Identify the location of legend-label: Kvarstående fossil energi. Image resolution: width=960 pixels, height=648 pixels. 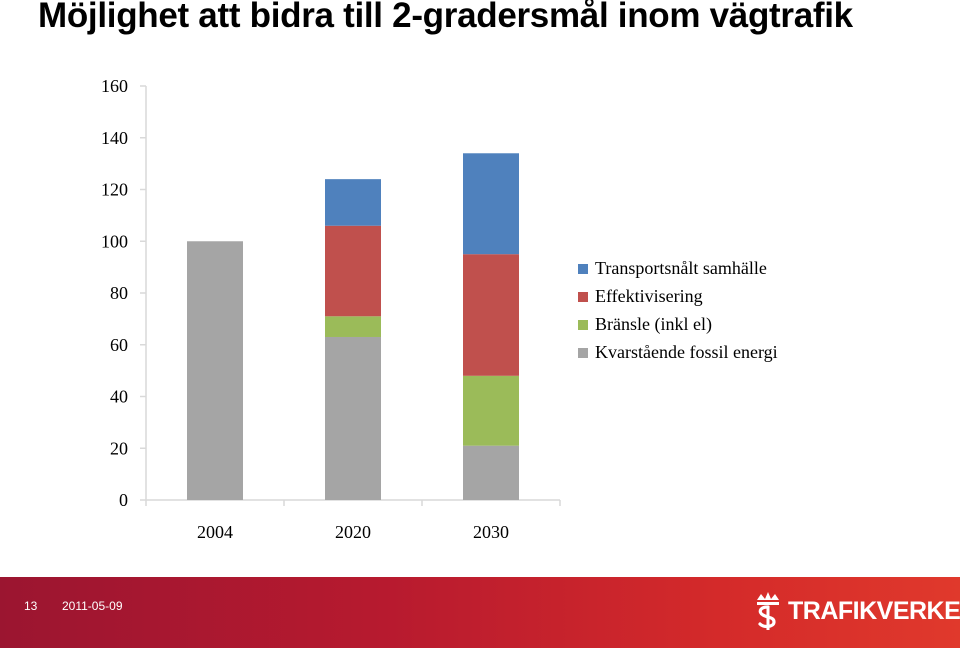
(686, 352).